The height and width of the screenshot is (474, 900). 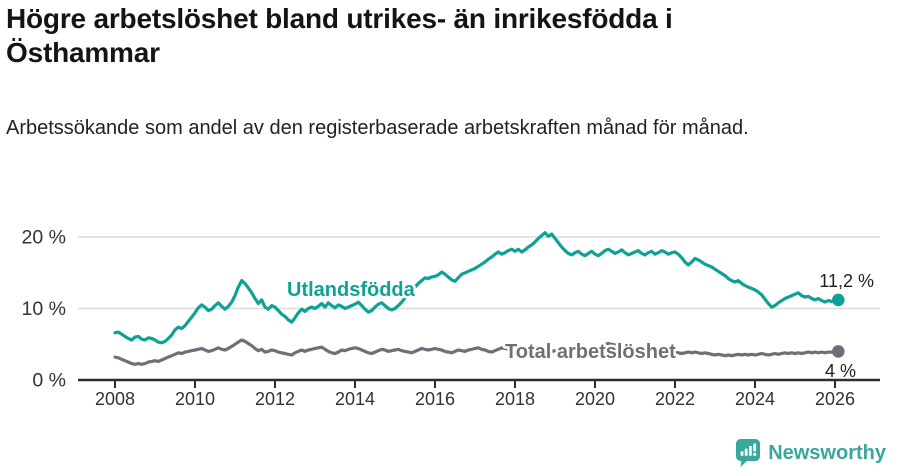 I want to click on gridlines, so click(x=479, y=273).